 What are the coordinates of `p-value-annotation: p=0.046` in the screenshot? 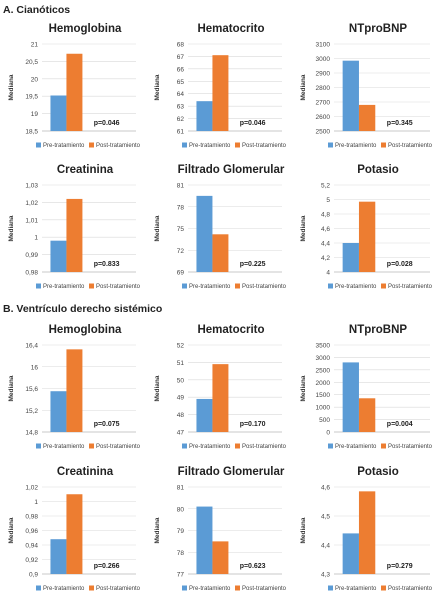 It's located at (107, 123).